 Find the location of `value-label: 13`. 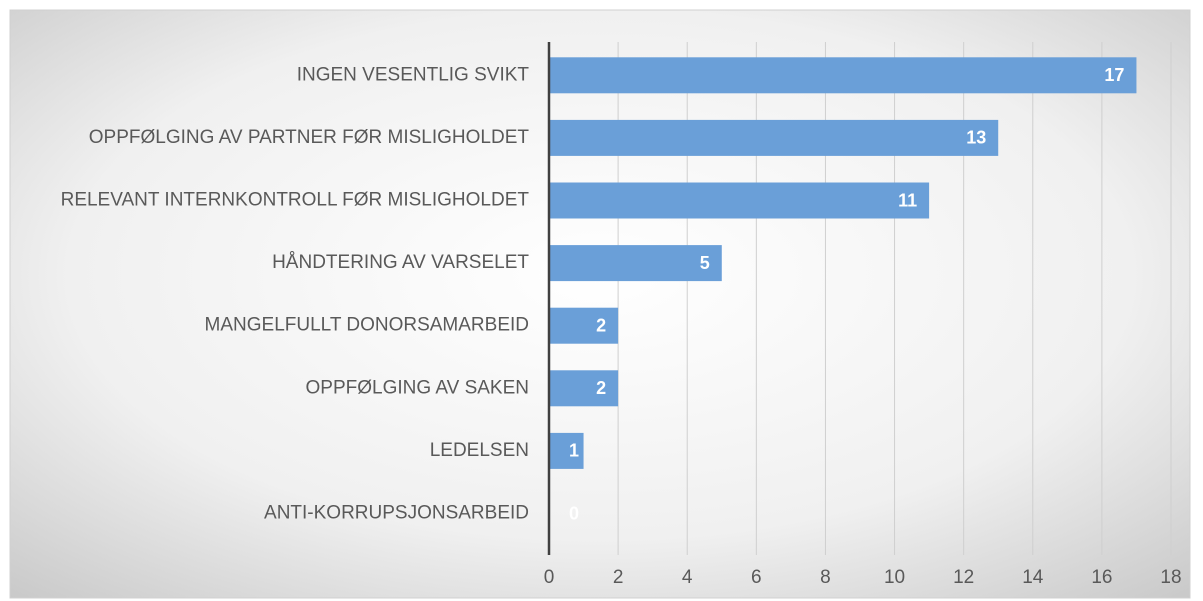

value-label: 13 is located at coordinates (976, 138).